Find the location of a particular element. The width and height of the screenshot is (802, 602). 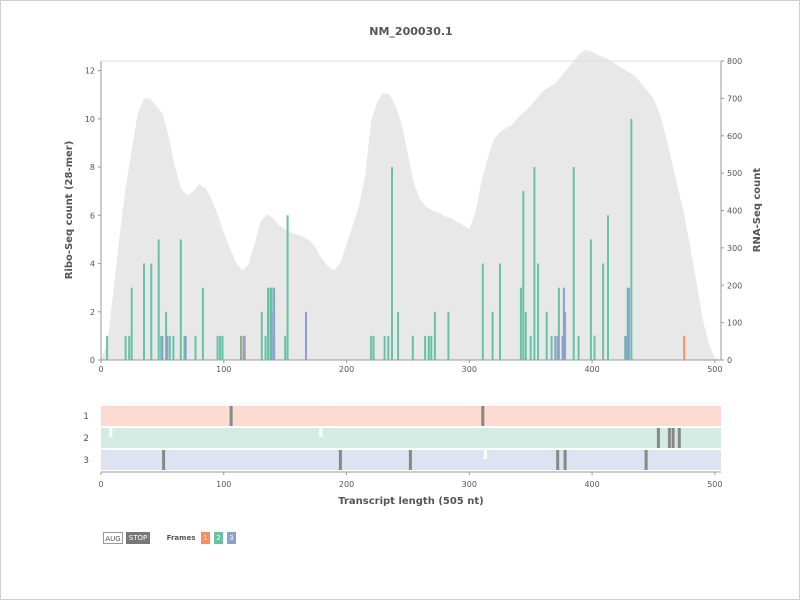

left-tick-label: 10 is located at coordinates (90, 119).